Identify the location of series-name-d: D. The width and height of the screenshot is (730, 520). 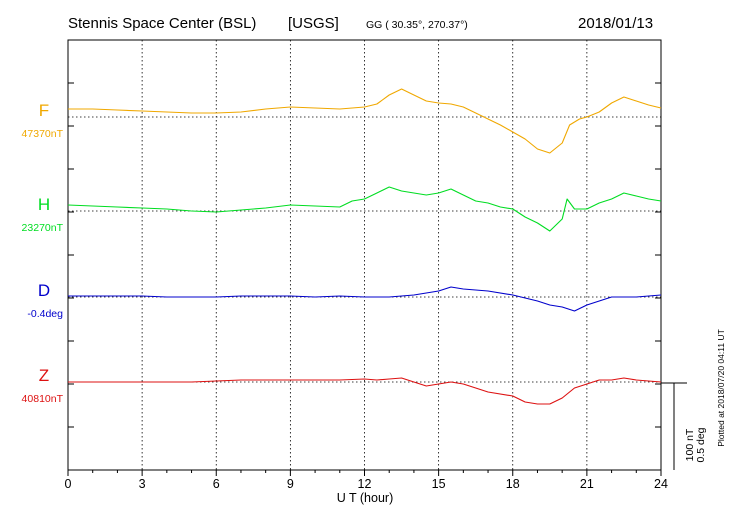
(44, 290).